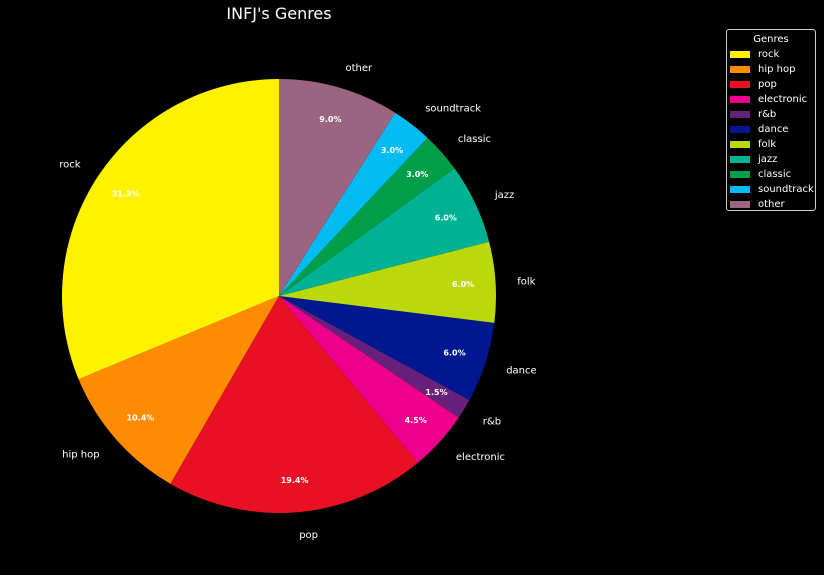 The height and width of the screenshot is (575, 824). I want to click on pie-slice-rock, so click(170, 229).